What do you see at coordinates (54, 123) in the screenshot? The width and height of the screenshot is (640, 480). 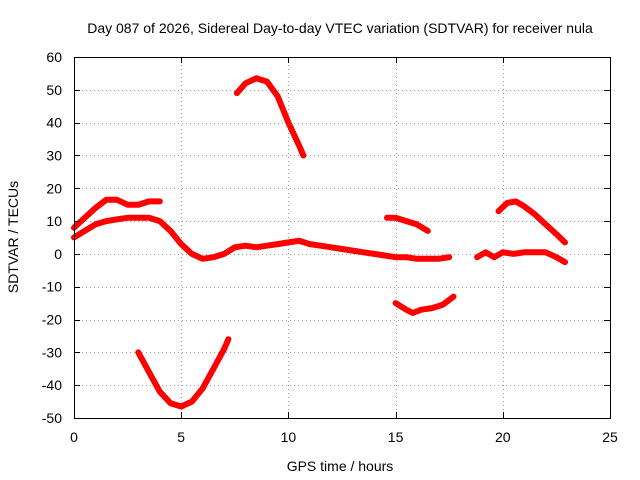 I see `y-tick-label: 40` at bounding box center [54, 123].